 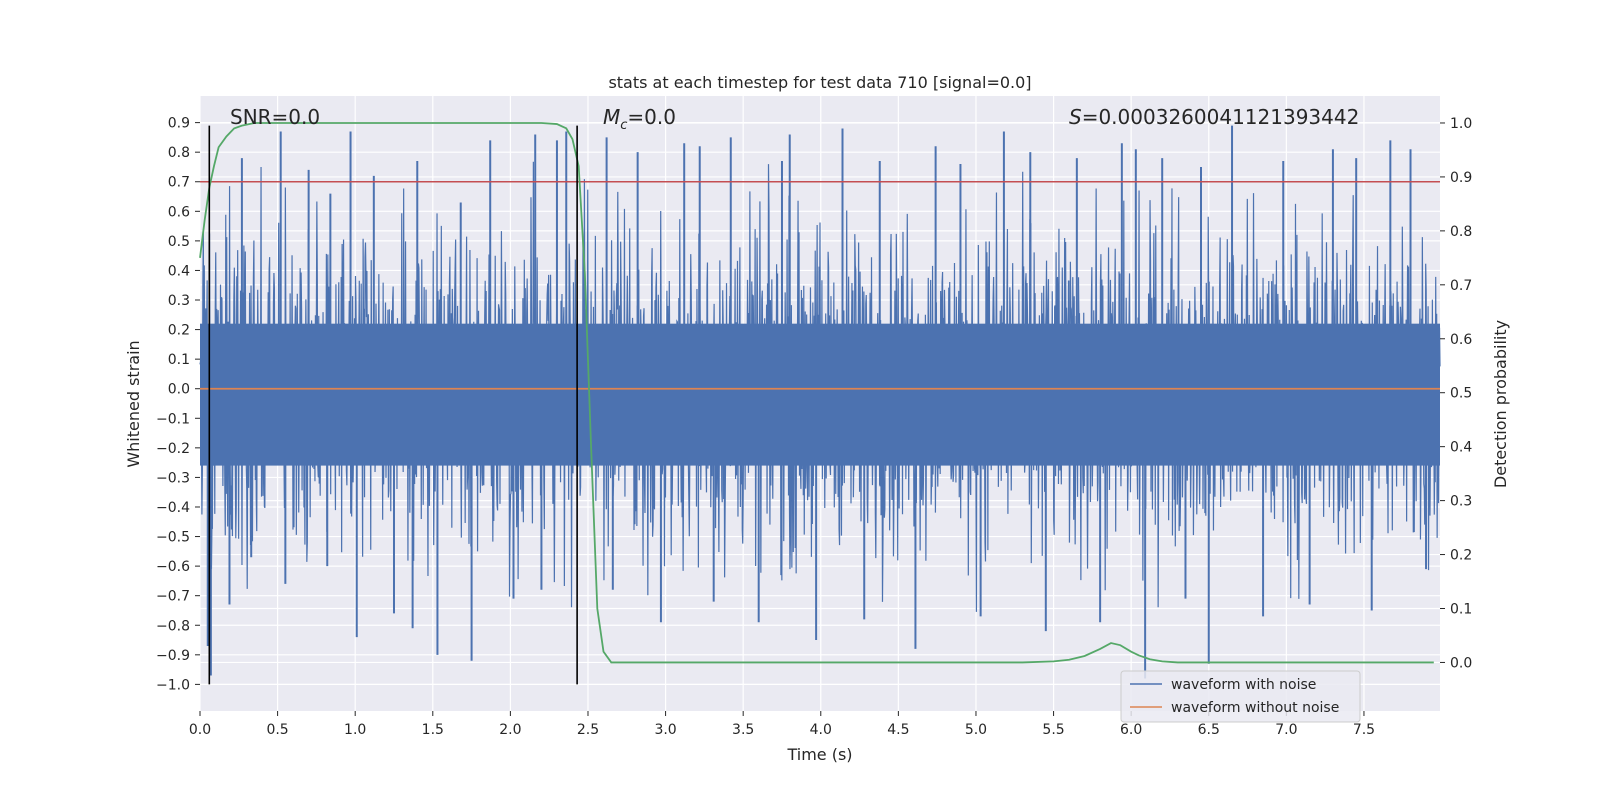 I want to click on y2-tick-label: 0.8, so click(x=1461, y=232).